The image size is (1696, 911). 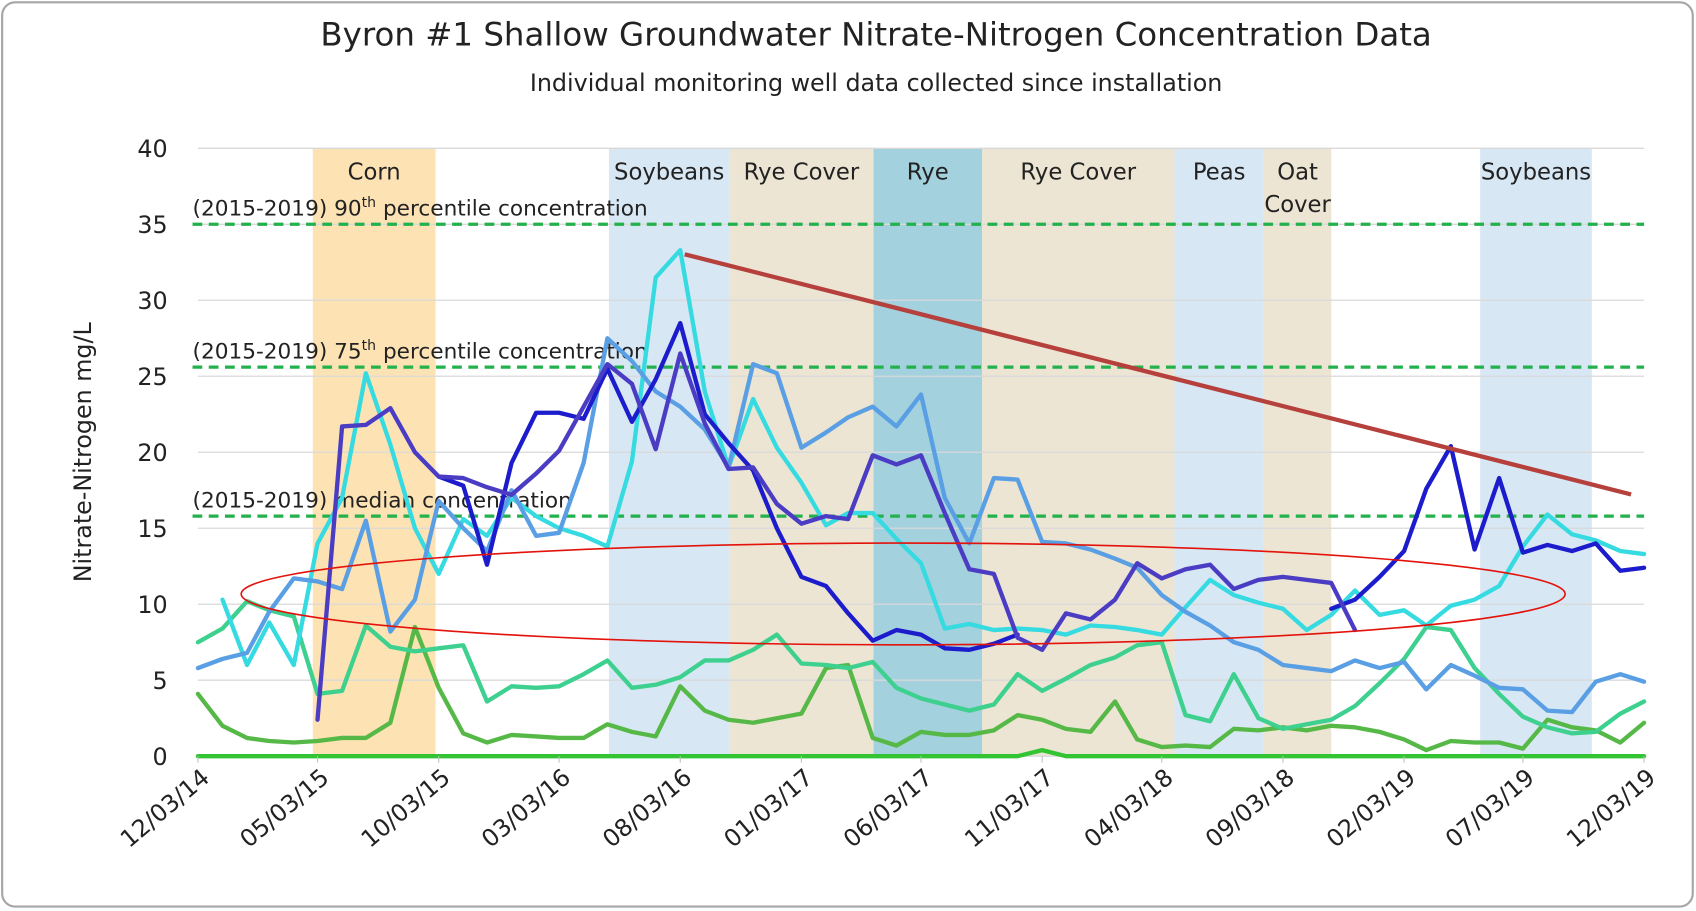 I want to click on y-tick-label: 10, so click(x=152, y=605).